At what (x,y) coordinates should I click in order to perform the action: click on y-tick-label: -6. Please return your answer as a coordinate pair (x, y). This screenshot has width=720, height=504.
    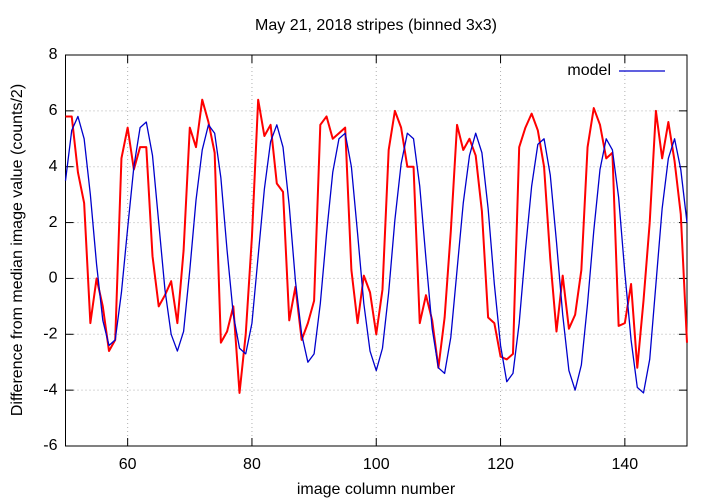
    Looking at the image, I should click on (50, 445).